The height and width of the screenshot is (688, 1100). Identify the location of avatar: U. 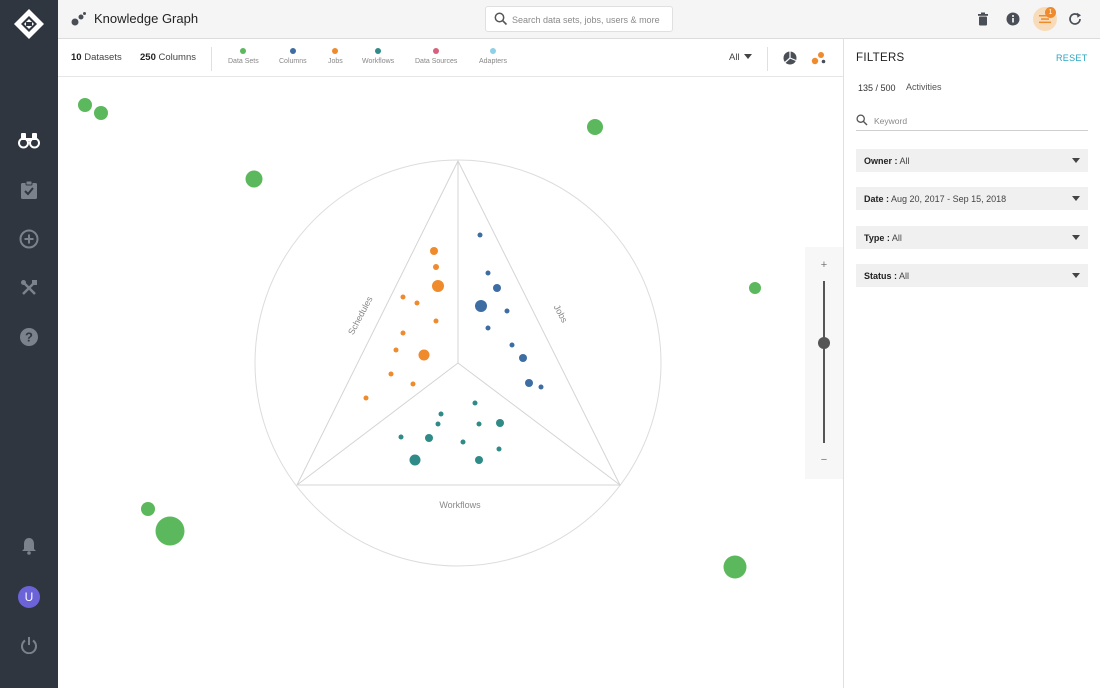
(29, 597).